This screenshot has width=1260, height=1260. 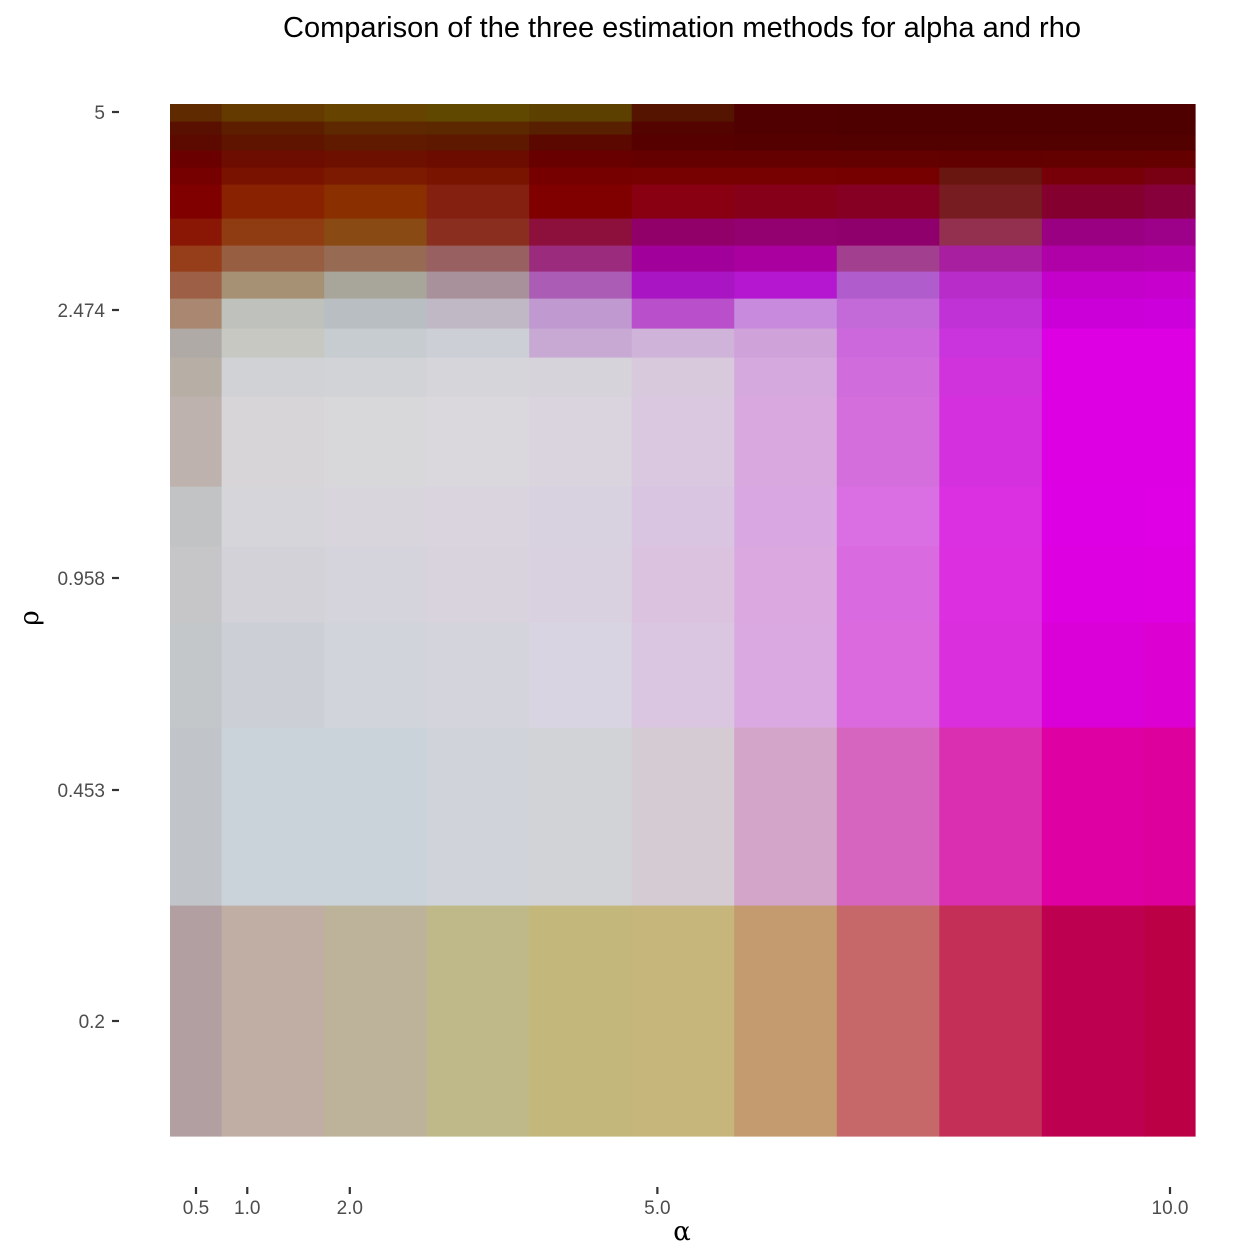 I want to click on y-tick-label: 5, so click(x=99, y=113).